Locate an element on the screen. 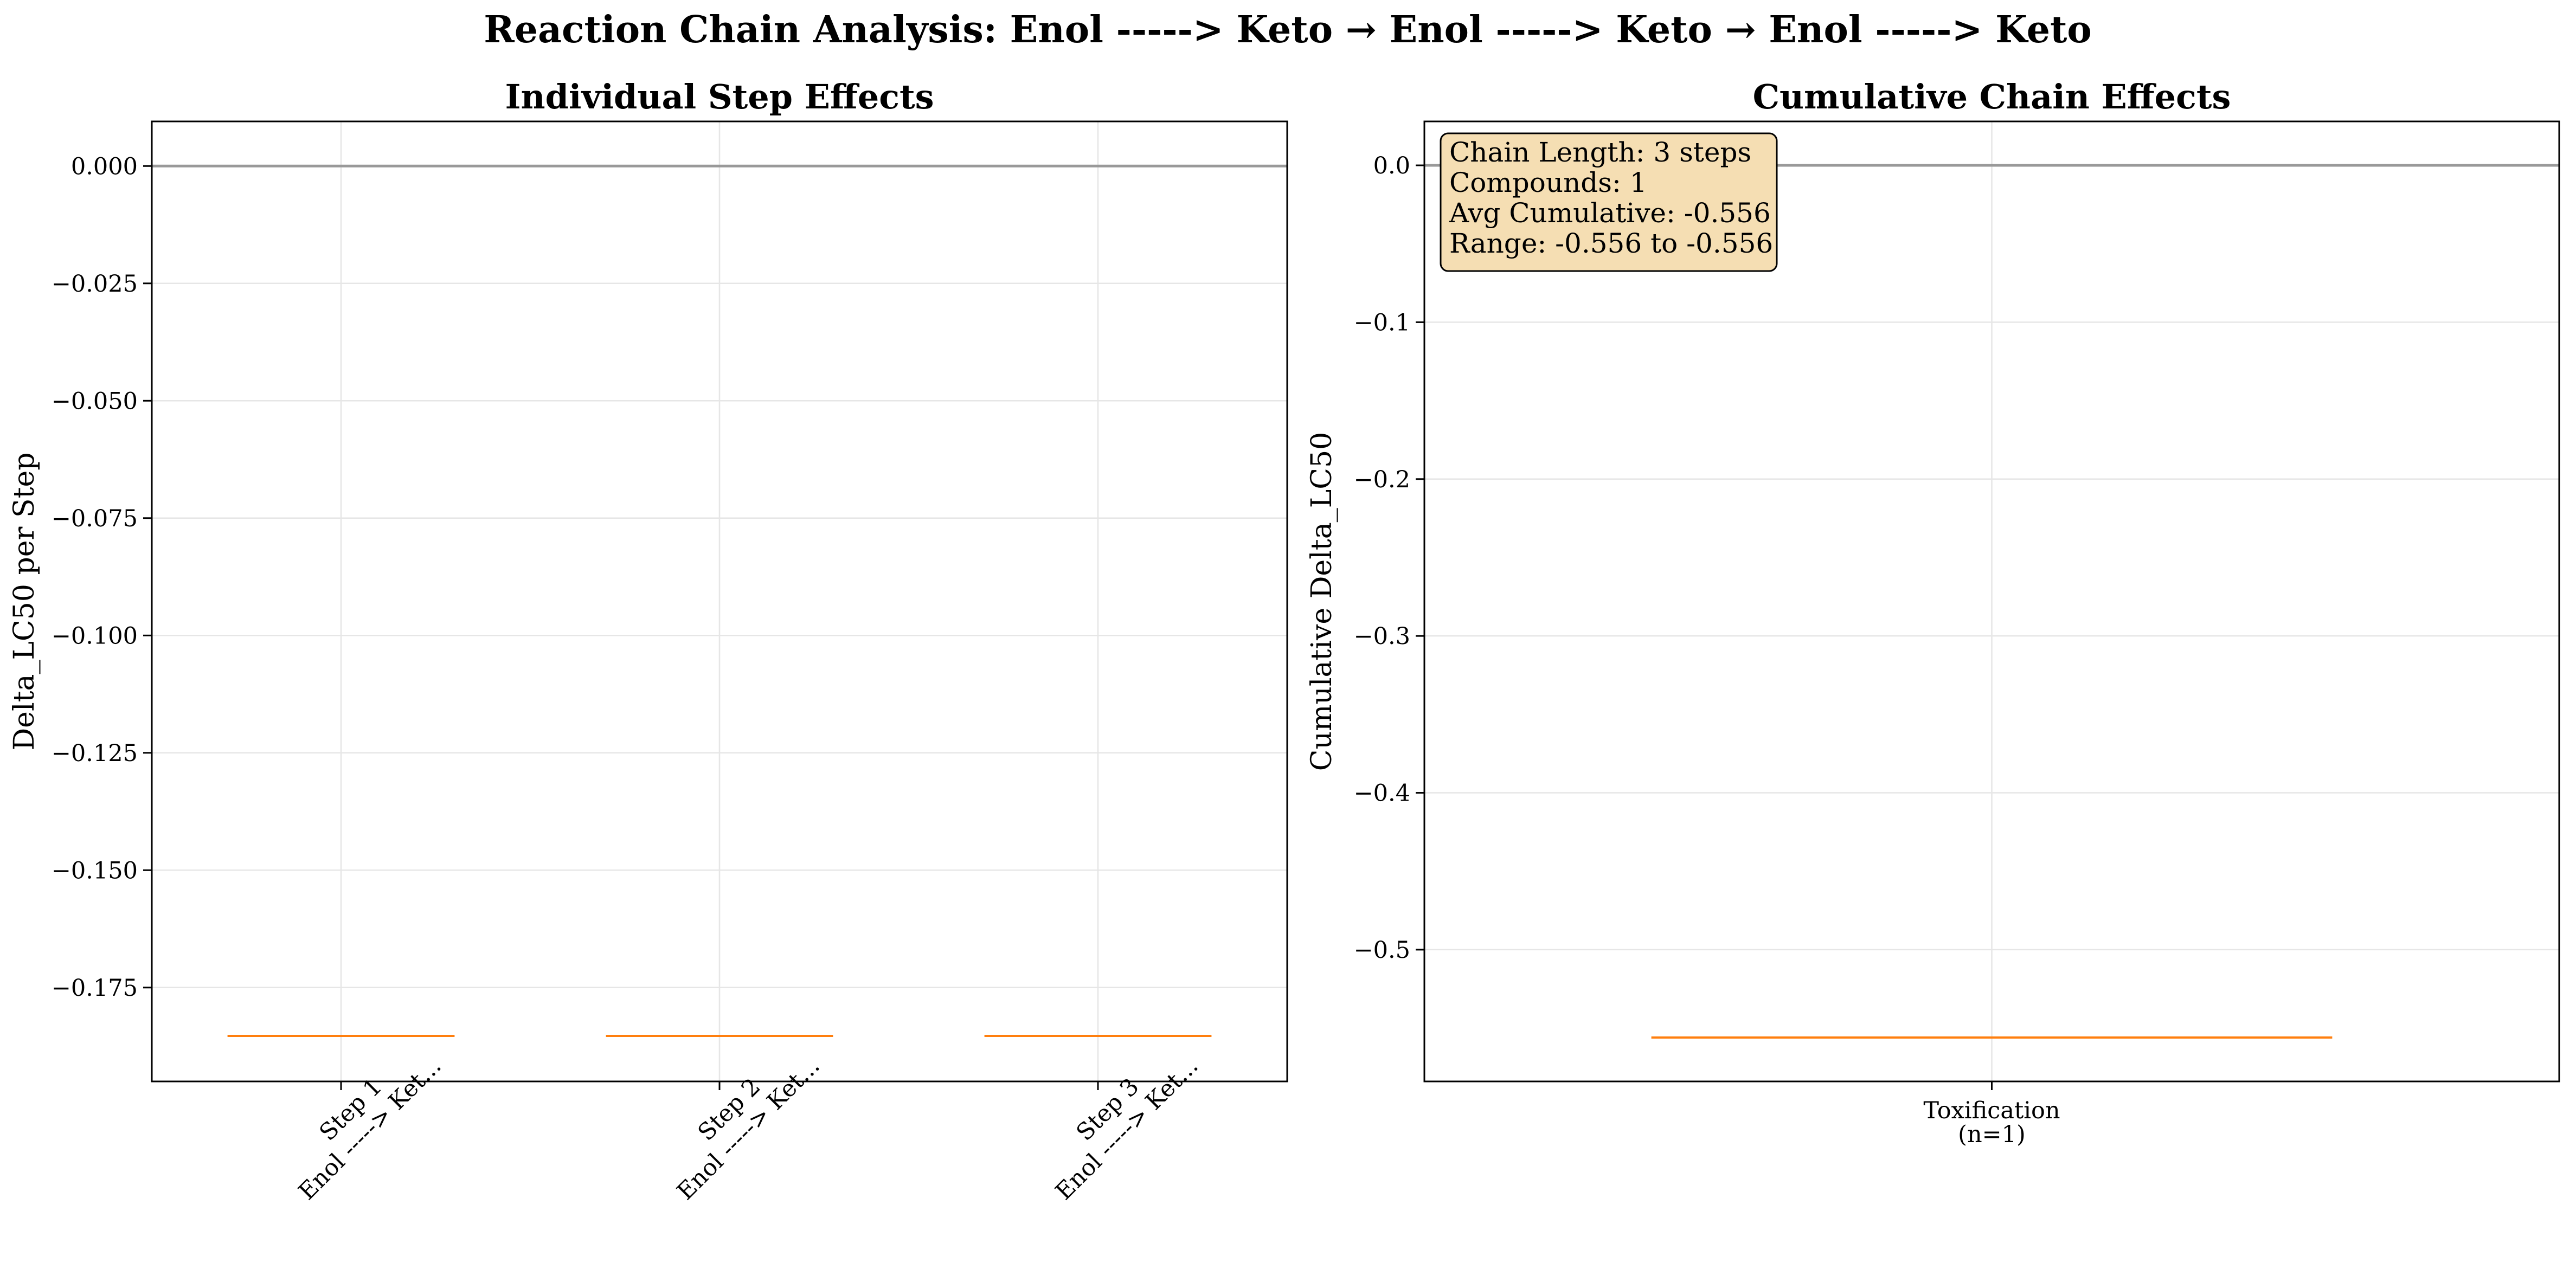 Image resolution: width=2576 pixels, height=1282 pixels. y-tick-label: −0.125 is located at coordinates (95, 753).